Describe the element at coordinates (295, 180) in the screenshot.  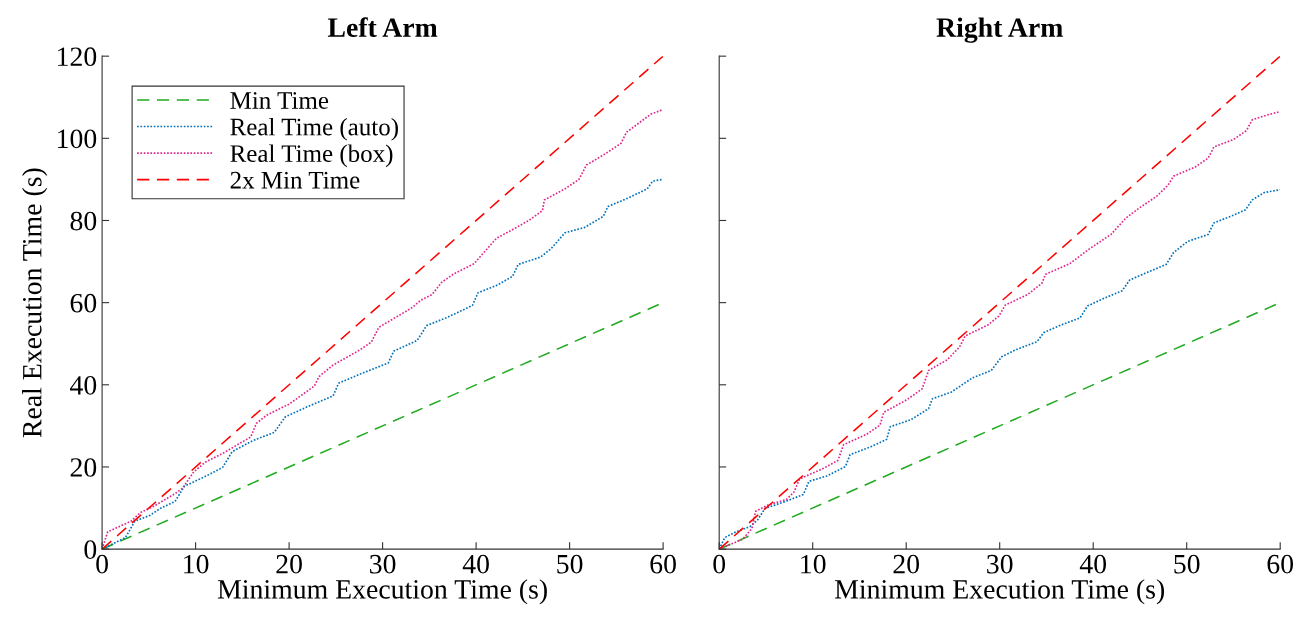
I see `legend-label: 2x Min Time` at that location.